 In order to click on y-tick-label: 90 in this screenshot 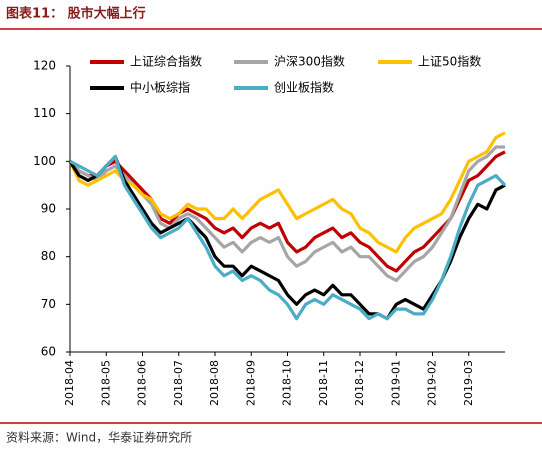, I will do `click(48, 209)`.